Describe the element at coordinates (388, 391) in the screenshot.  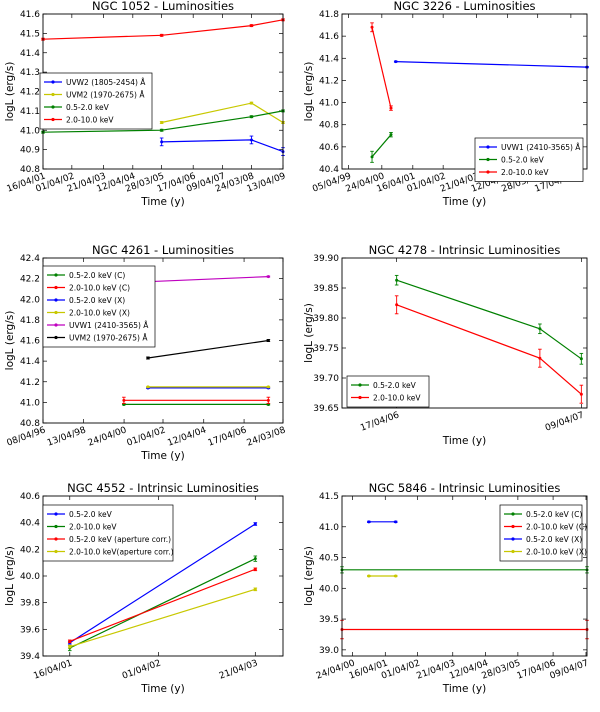
I see `legend: 0.5-2.0 keV 2.0-10.0 keV` at that location.